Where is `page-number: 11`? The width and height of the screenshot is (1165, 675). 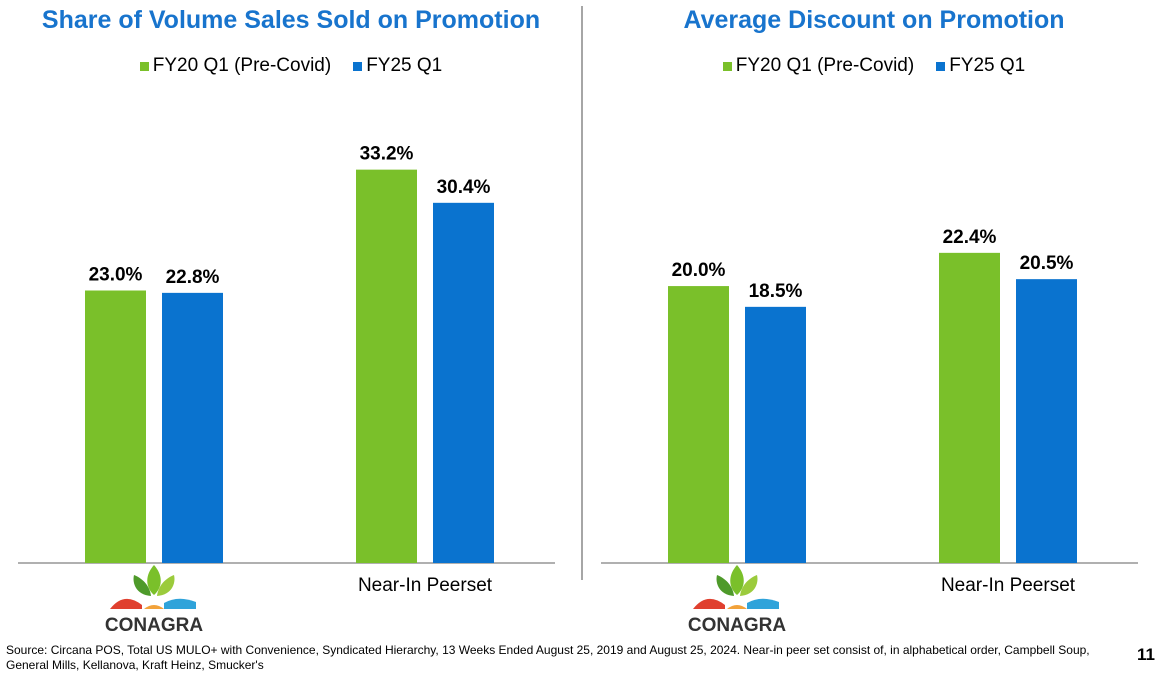 page-number: 11 is located at coordinates (1146, 654).